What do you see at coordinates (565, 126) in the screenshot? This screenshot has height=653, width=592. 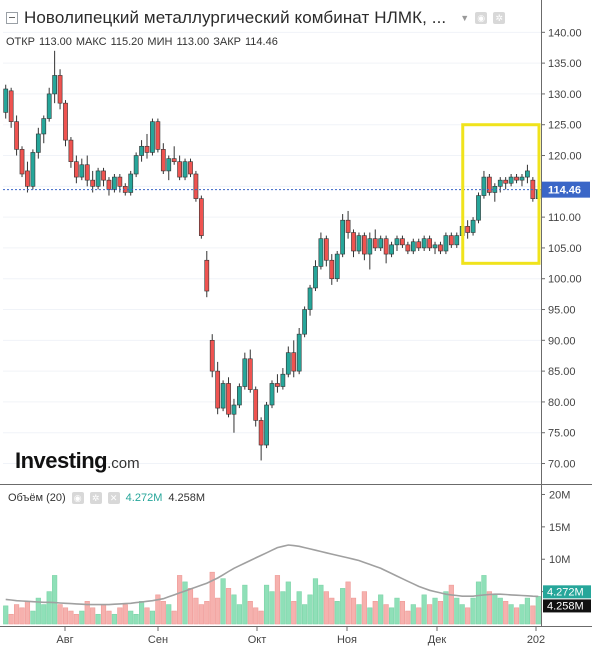 I see `price-tick-label: 125.00` at bounding box center [565, 126].